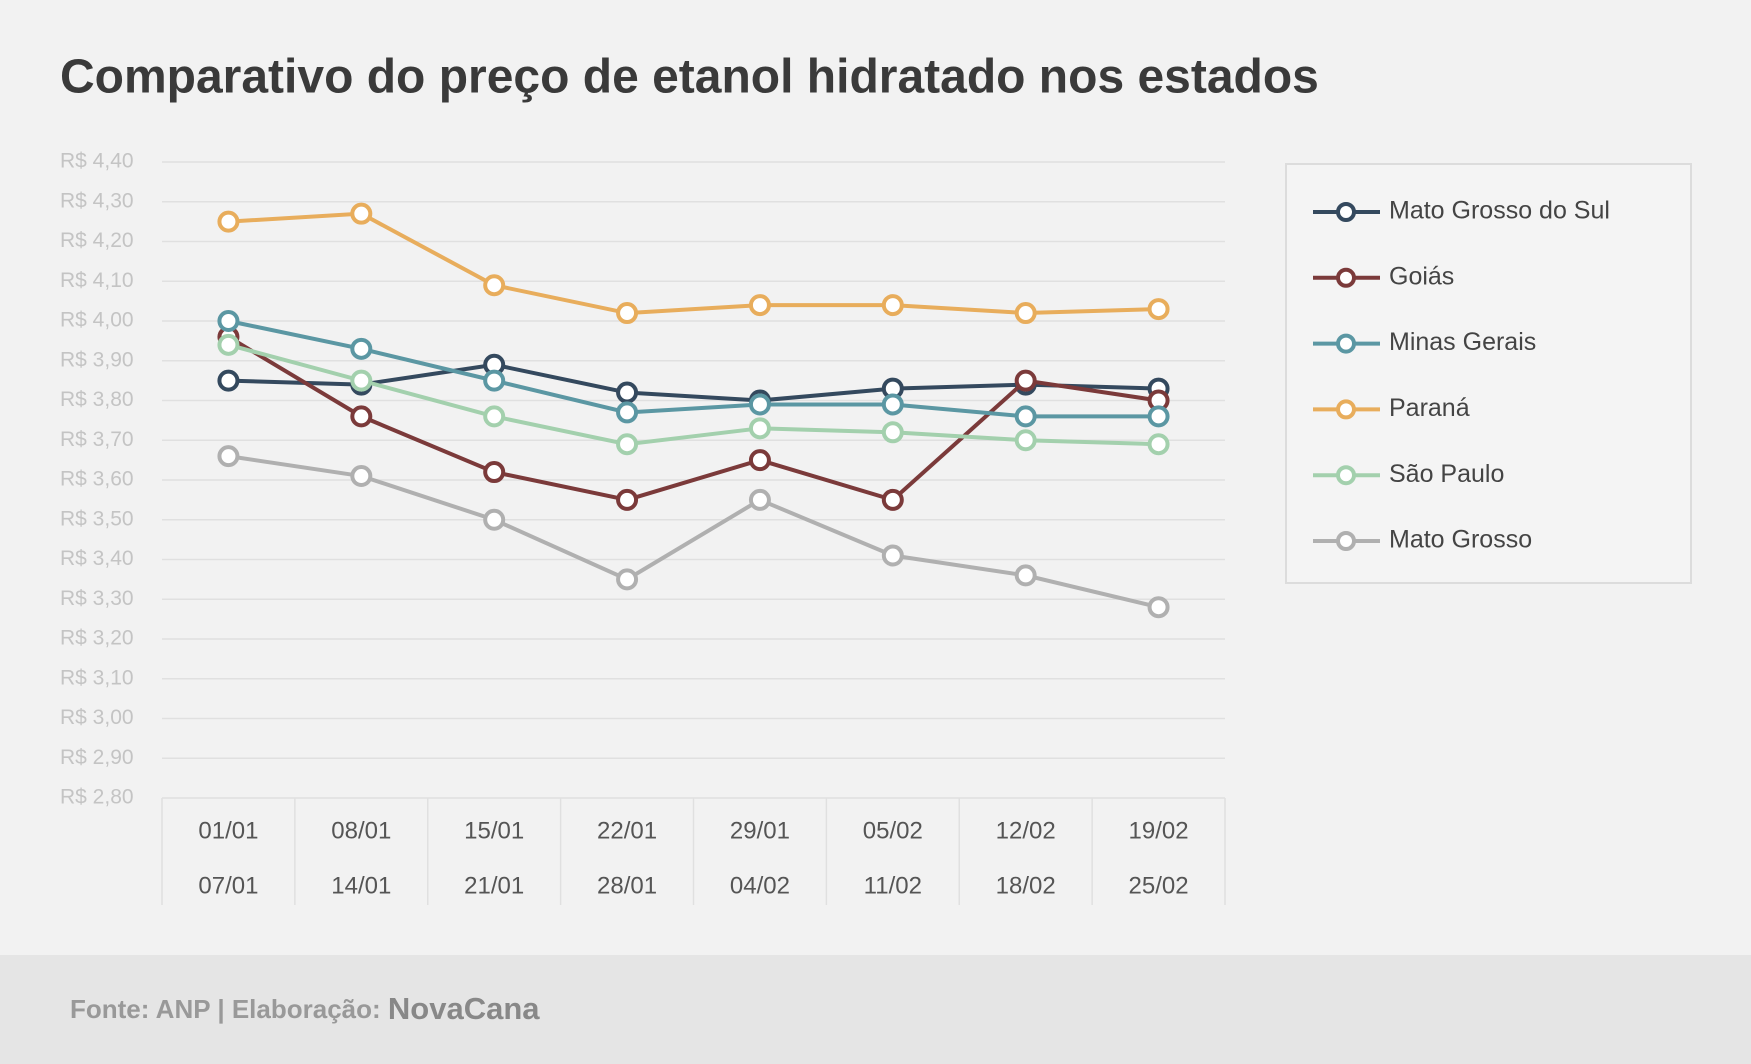  What do you see at coordinates (97, 518) in the screenshot?
I see `y-tick-label: R$ 3,50` at bounding box center [97, 518].